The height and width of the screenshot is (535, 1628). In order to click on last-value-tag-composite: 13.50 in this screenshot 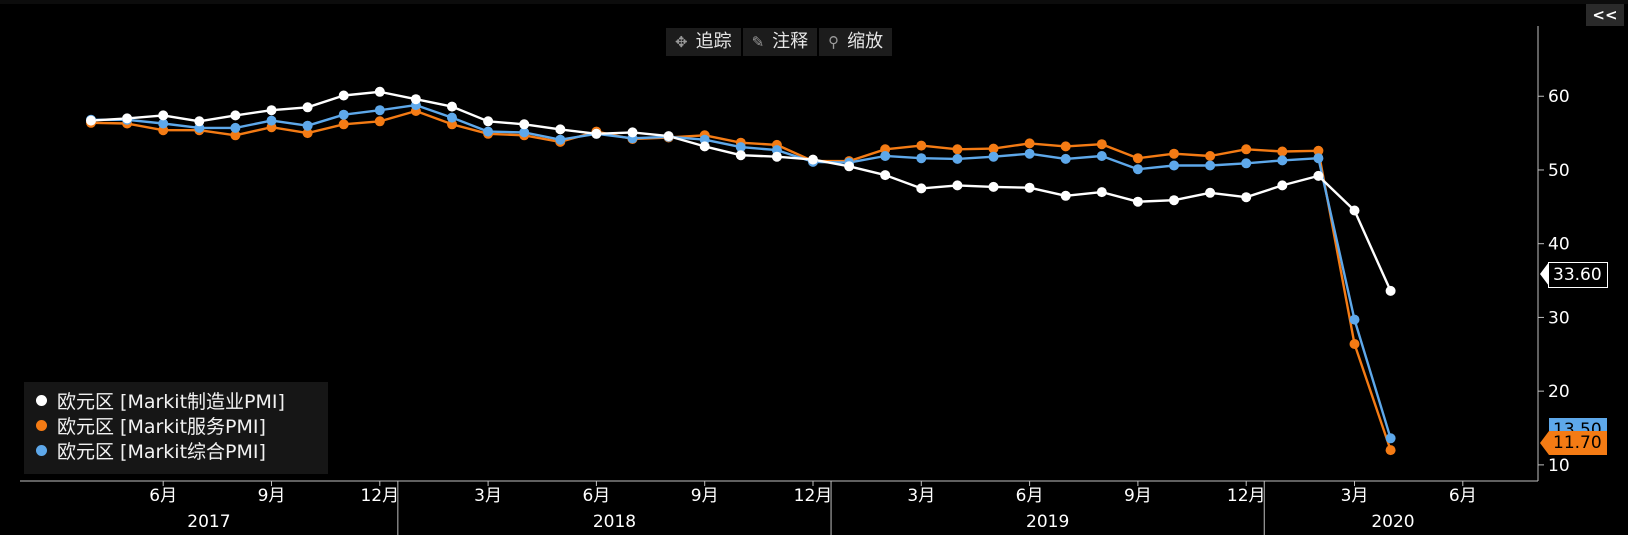, I will do `click(1578, 425)`.